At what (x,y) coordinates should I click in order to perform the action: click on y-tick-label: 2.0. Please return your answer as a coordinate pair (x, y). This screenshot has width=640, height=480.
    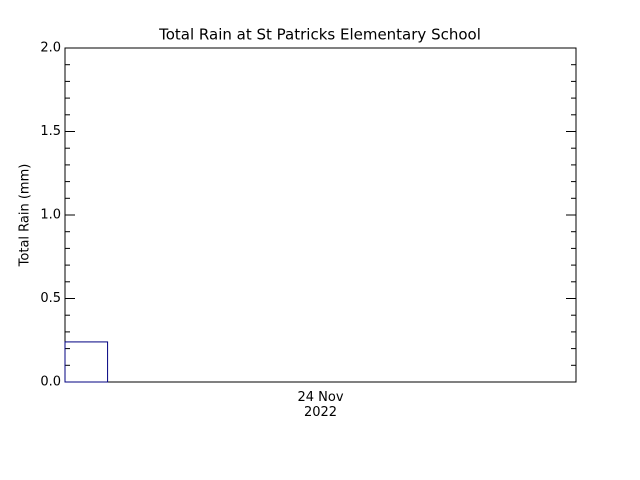
    Looking at the image, I should click on (50, 48).